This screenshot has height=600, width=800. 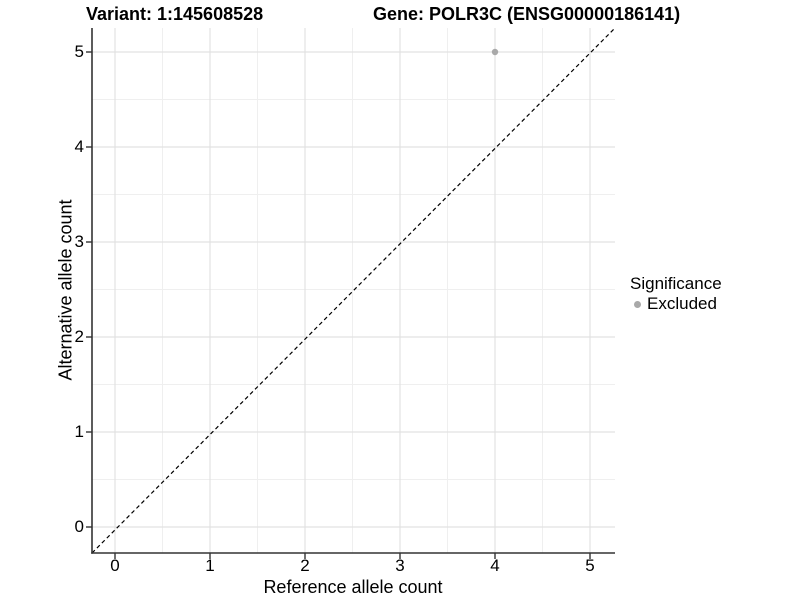 What do you see at coordinates (79, 241) in the screenshot?
I see `y-tick-label: 3` at bounding box center [79, 241].